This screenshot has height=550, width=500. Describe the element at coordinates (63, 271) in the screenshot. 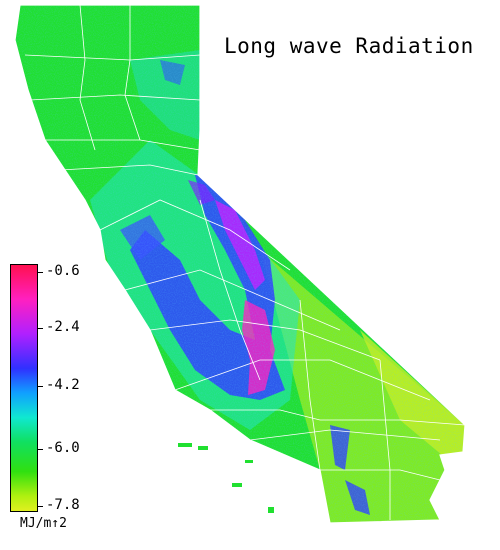

I see `legend-tick-label: -0.6` at that location.